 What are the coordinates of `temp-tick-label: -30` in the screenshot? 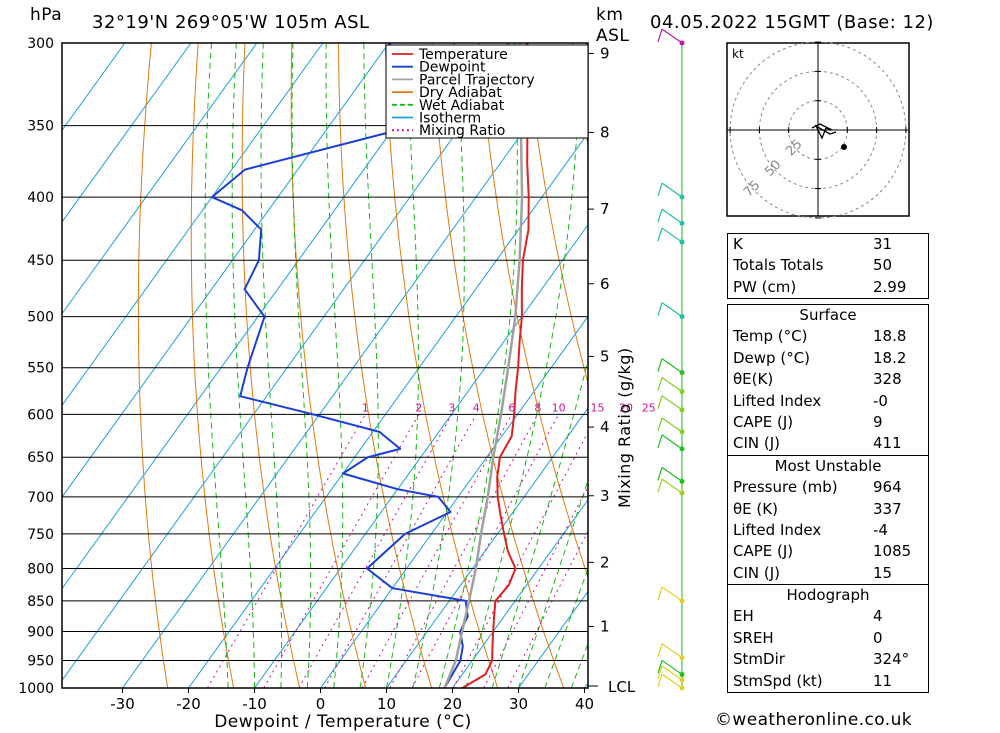 It's located at (122, 704).